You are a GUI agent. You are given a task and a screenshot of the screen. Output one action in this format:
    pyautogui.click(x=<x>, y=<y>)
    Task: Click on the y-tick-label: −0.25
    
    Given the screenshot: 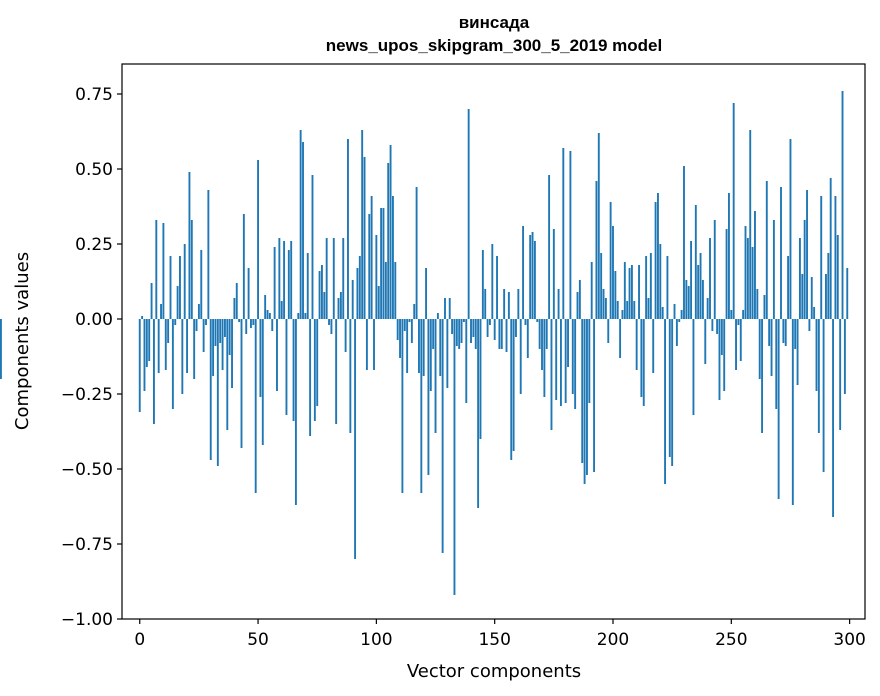 What is the action you would take?
    pyautogui.click(x=87, y=395)
    